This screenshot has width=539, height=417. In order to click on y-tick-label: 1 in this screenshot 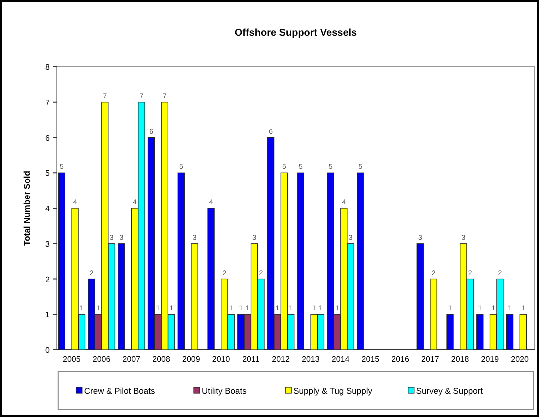, I will do `click(48, 315)`.